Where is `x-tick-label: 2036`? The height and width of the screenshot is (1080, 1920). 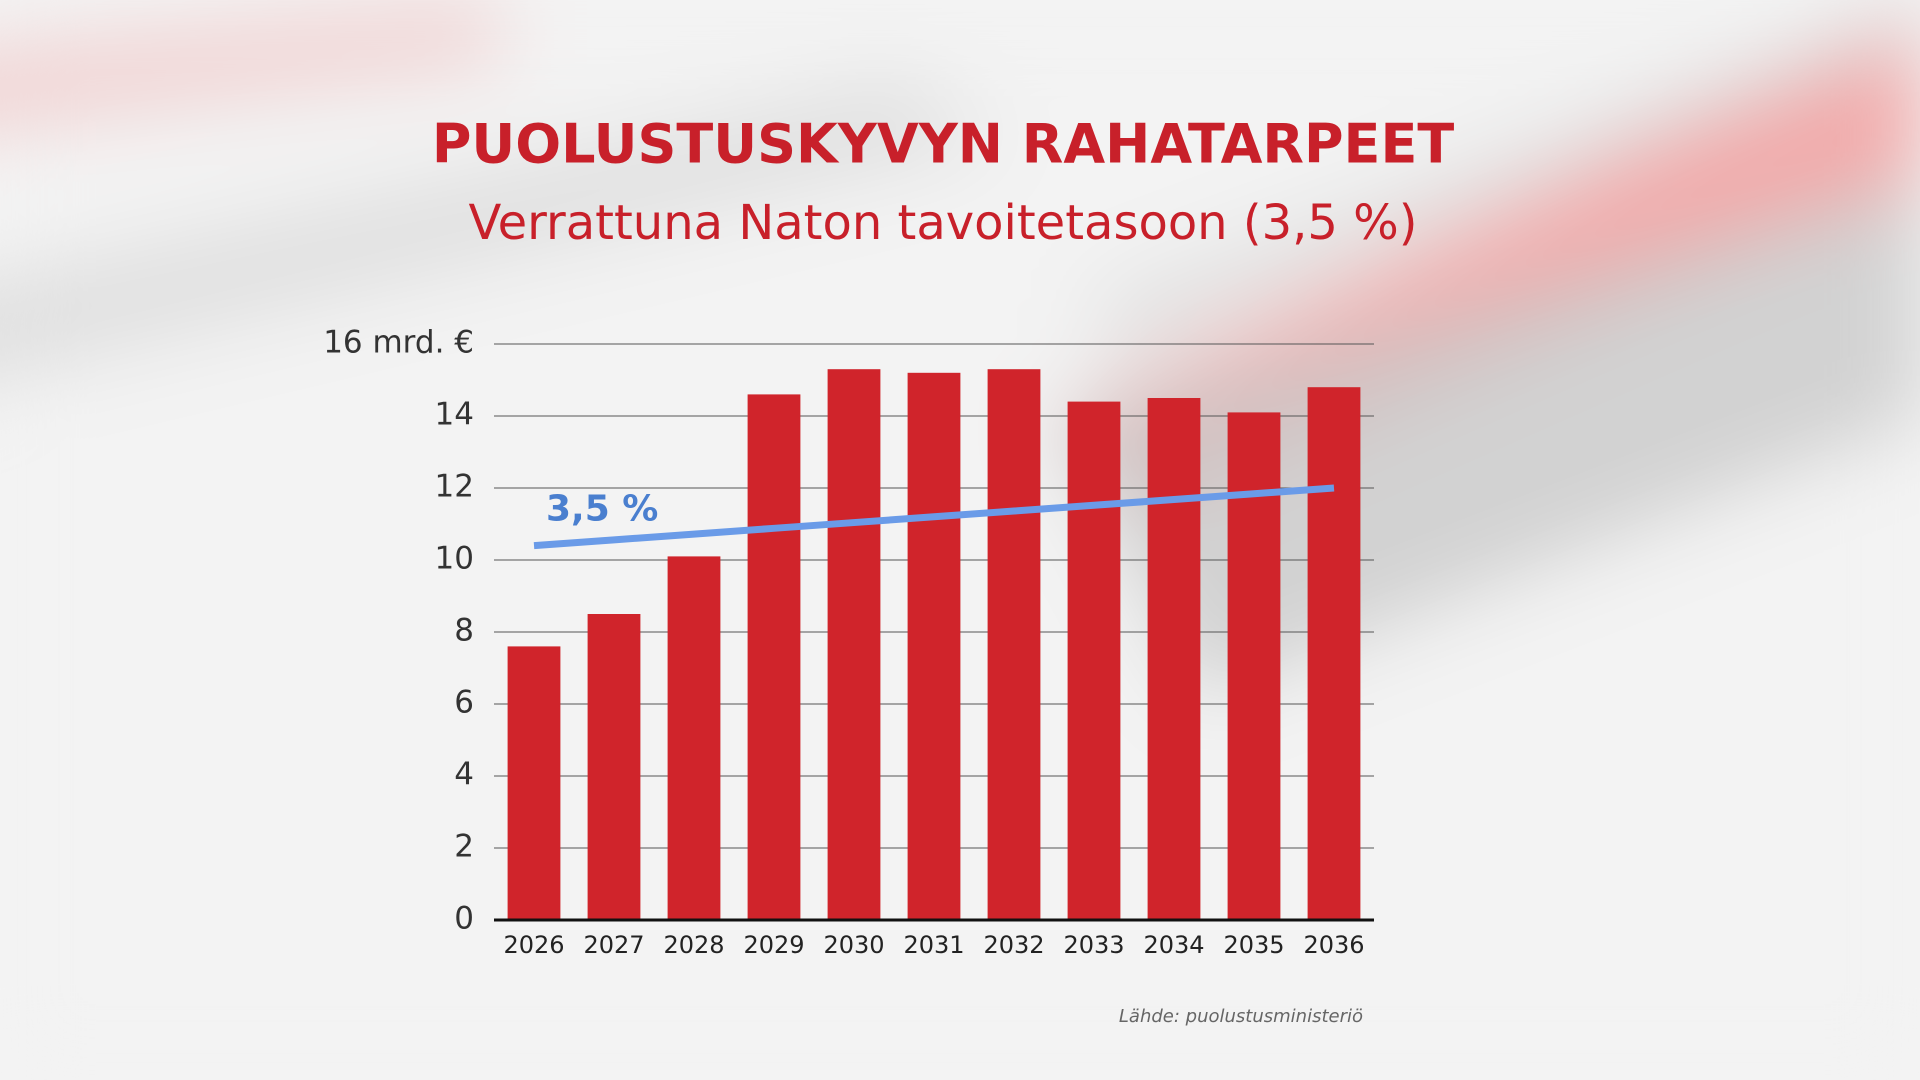
x-tick-label: 2036 is located at coordinates (1333, 945).